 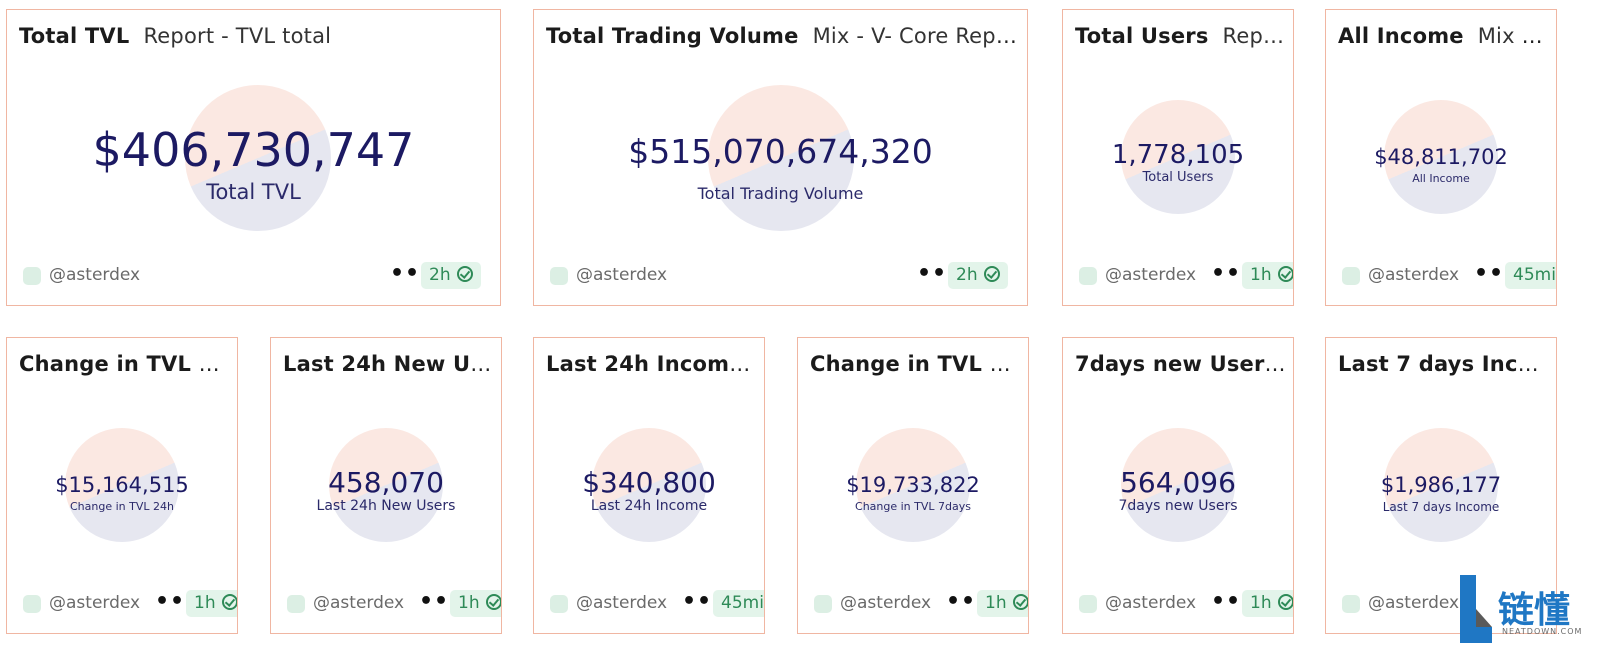 I want to click on counter-value: $515,070,674,320, so click(x=780, y=151).